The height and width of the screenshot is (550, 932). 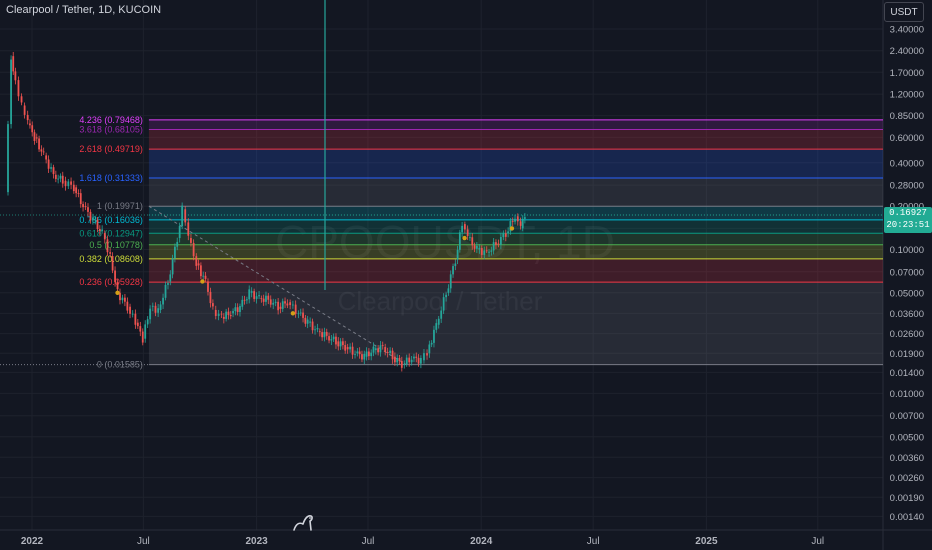 What do you see at coordinates (907, 314) in the screenshot?
I see `price-axis-label: 0.03600` at bounding box center [907, 314].